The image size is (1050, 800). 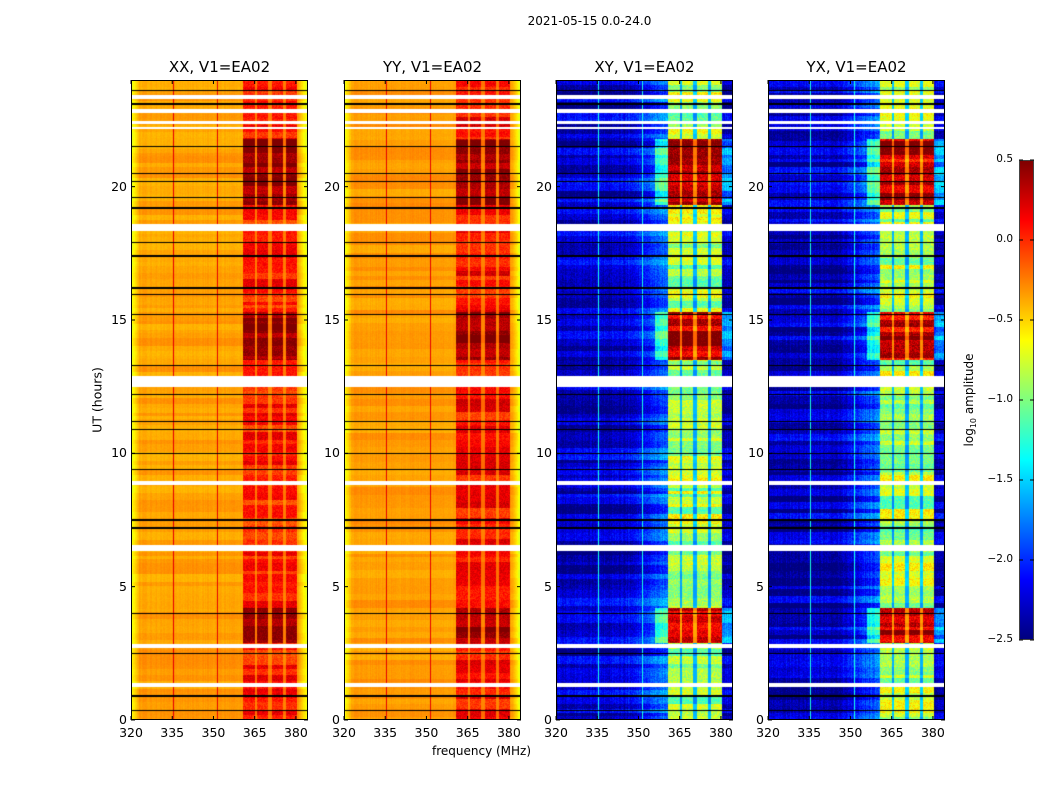 What do you see at coordinates (1000, 319) in the screenshot?
I see `colorbar-tick-label: −0.5` at bounding box center [1000, 319].